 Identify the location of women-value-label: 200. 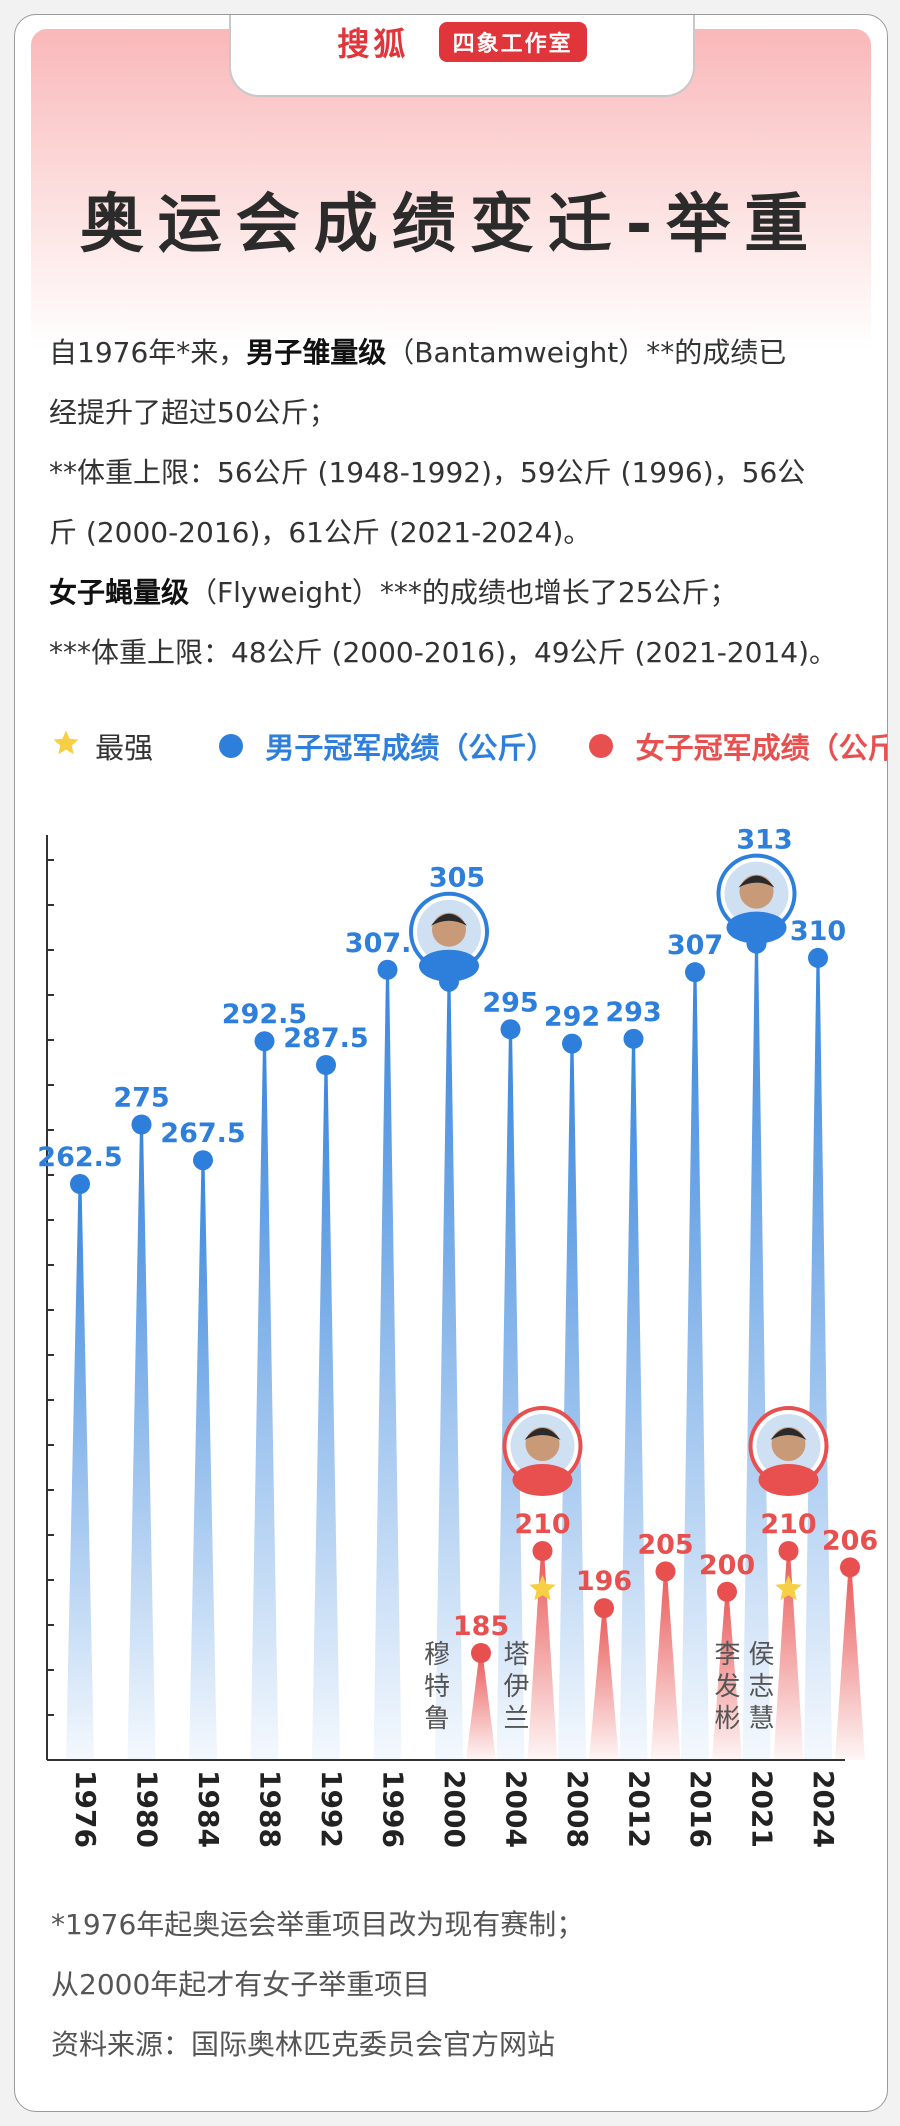
(727, 1565).